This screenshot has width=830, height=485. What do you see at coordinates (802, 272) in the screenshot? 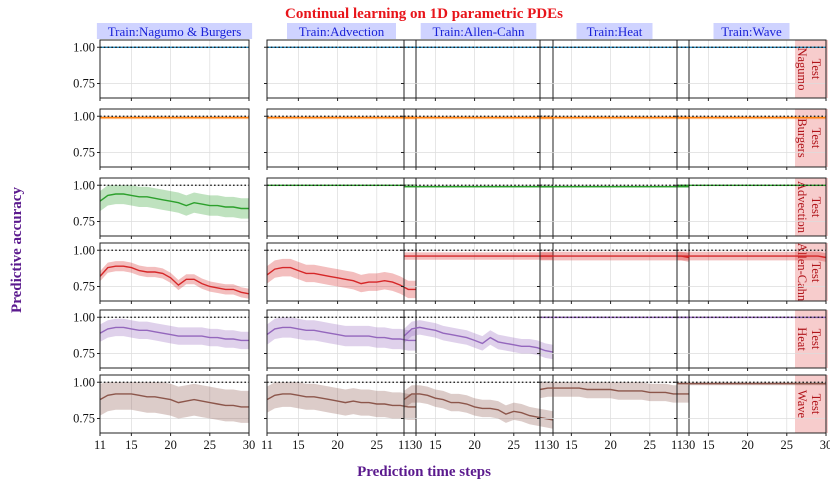
I see `row-header-line: Allen-Cahn` at bounding box center [802, 272].